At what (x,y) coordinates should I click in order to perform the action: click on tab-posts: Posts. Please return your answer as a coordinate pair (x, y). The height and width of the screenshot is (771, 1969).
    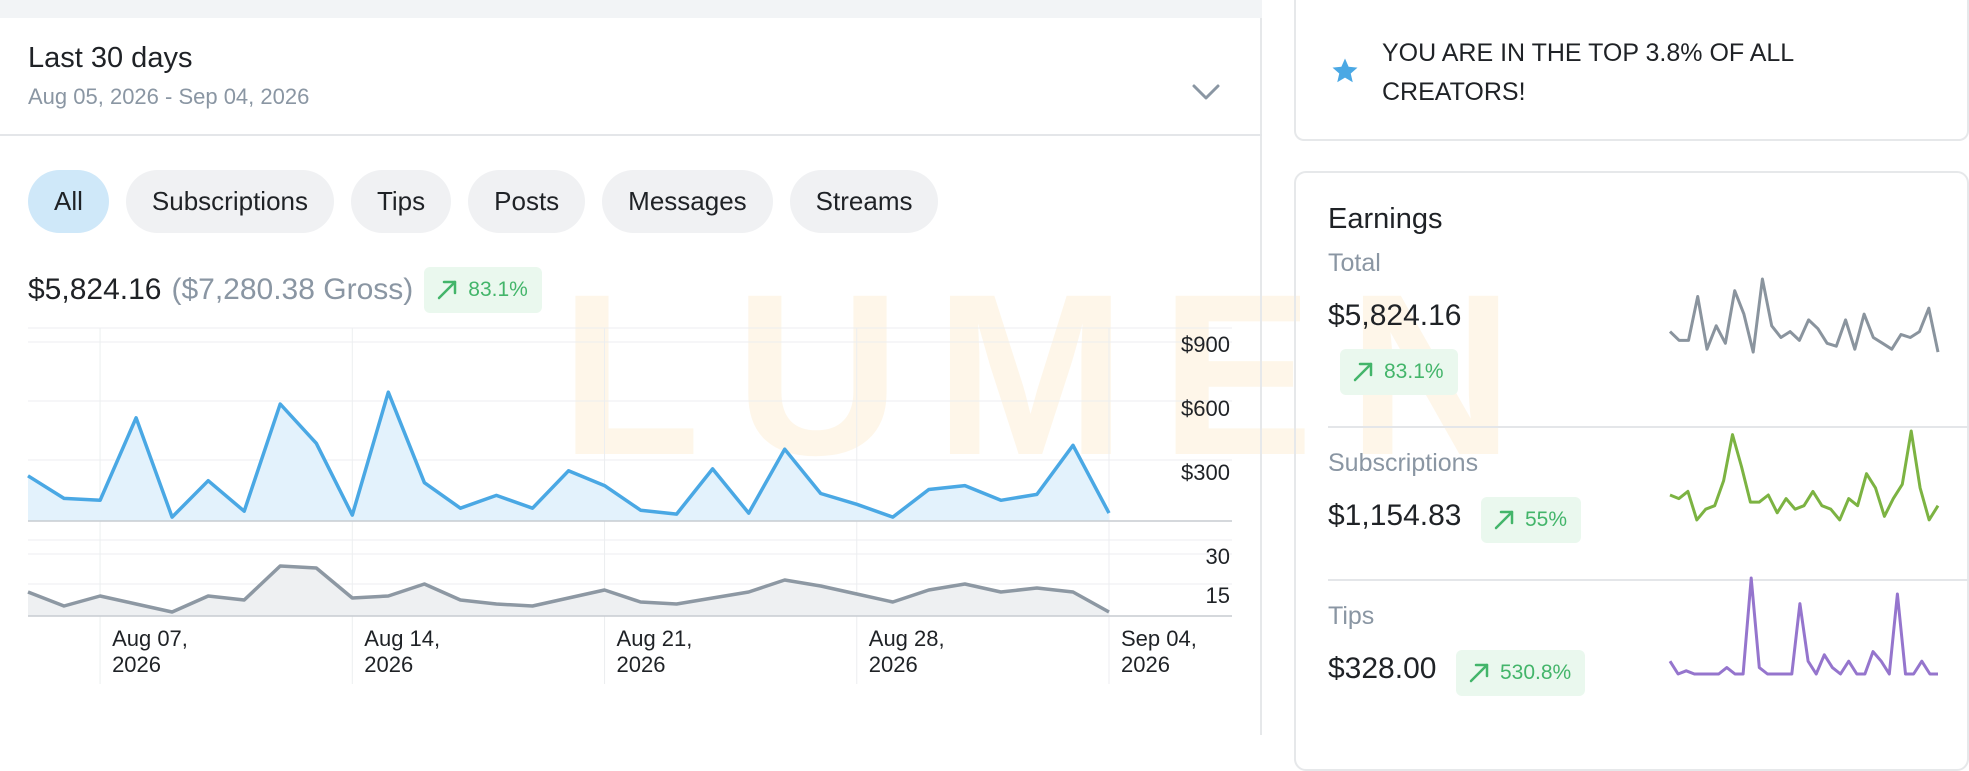
    Looking at the image, I should click on (526, 201).